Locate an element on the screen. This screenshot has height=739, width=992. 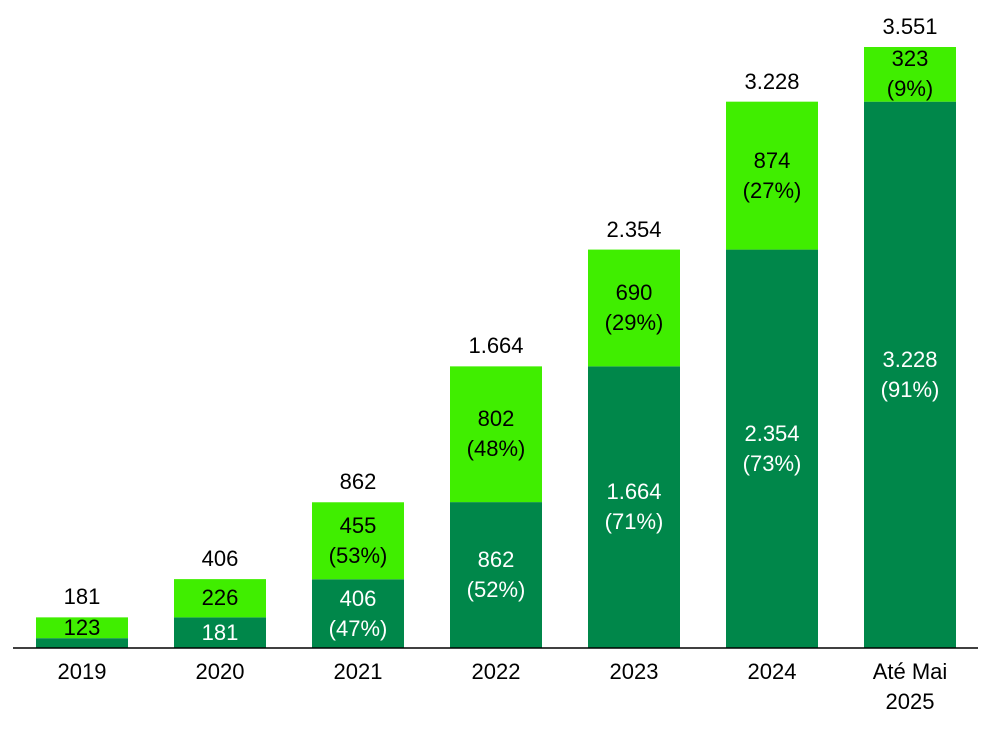
x-tick-label: 2019 is located at coordinates (82, 671).